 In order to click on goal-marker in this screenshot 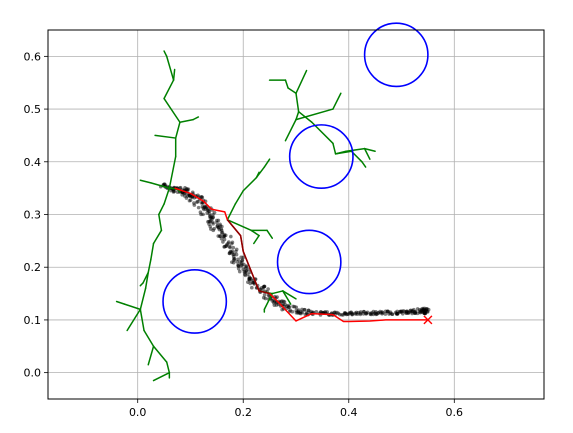, I will do `click(428, 320)`.